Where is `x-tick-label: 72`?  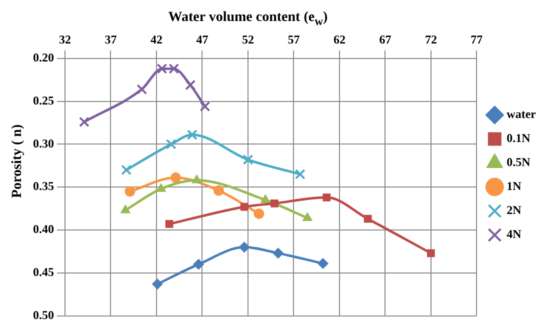 x-tick-label: 72 is located at coordinates (430, 39).